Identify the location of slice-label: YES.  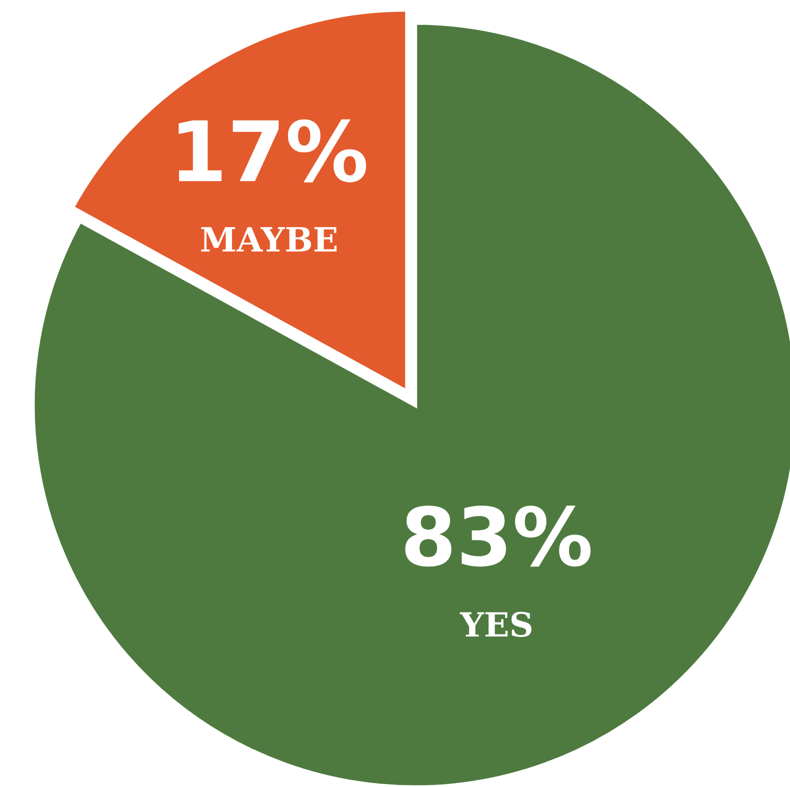
(496, 625).